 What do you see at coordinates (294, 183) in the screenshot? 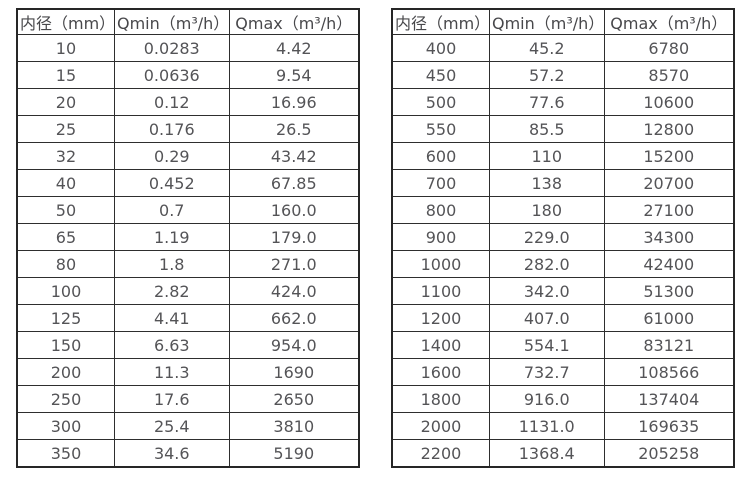
I see `cell-qmax: 67.85` at bounding box center [294, 183].